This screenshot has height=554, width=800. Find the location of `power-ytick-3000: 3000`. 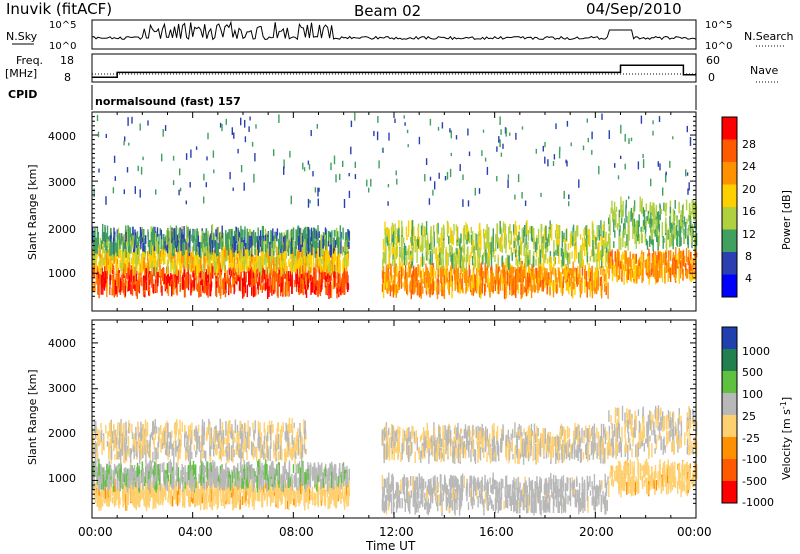

power-ytick-3000: 3000 is located at coordinates (62, 182).